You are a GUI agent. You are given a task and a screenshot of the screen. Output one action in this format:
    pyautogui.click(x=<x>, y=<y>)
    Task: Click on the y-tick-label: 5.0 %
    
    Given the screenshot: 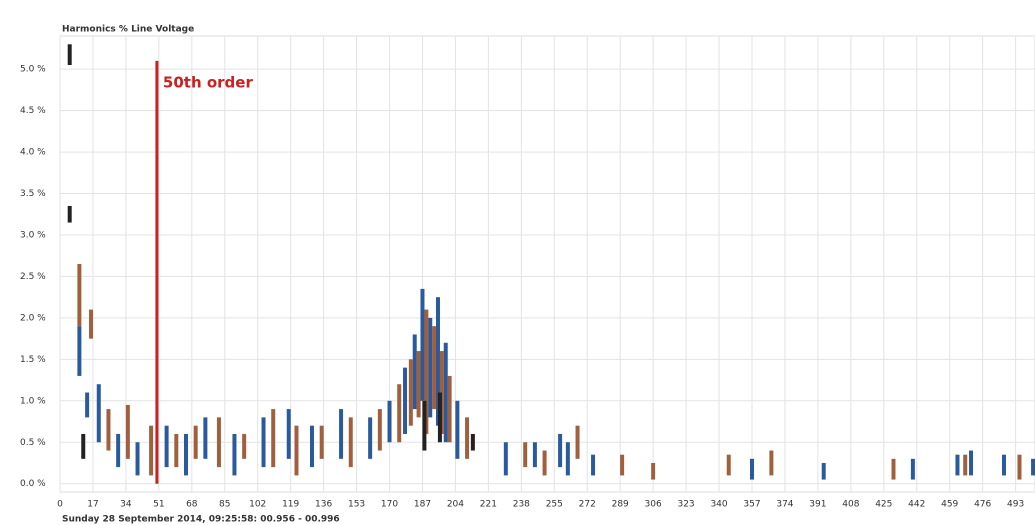 What is the action you would take?
    pyautogui.click(x=33, y=70)
    